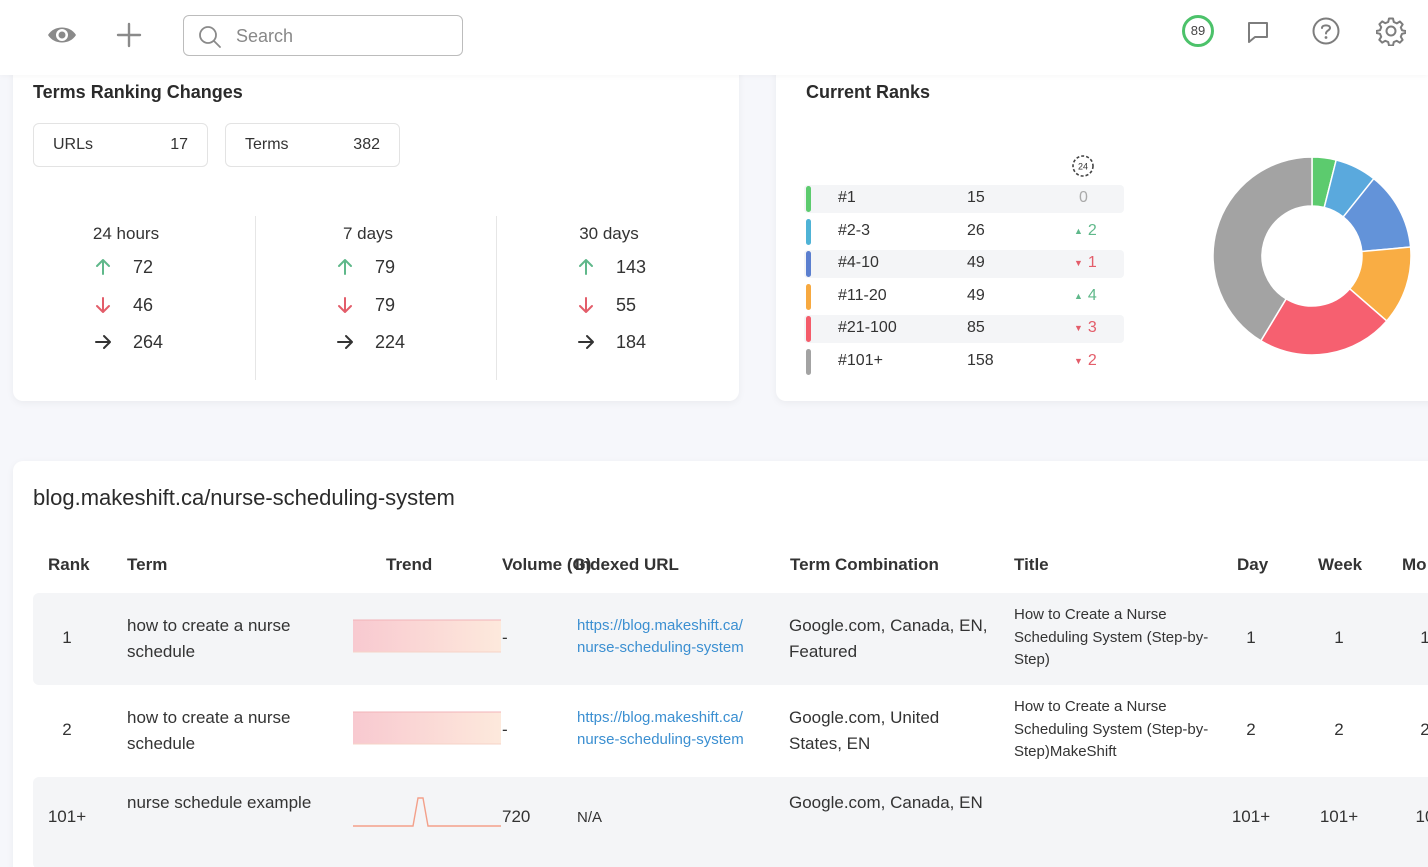 Image resolution: width=1428 pixels, height=867 pixels. I want to click on url-line: nurse-scheduling-system, so click(660, 647).